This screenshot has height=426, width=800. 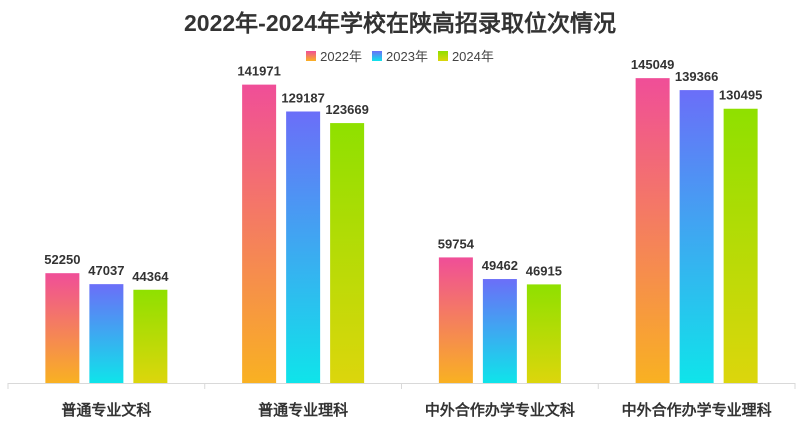 I want to click on x-tick-label: 普通专业文科, so click(x=106, y=410).